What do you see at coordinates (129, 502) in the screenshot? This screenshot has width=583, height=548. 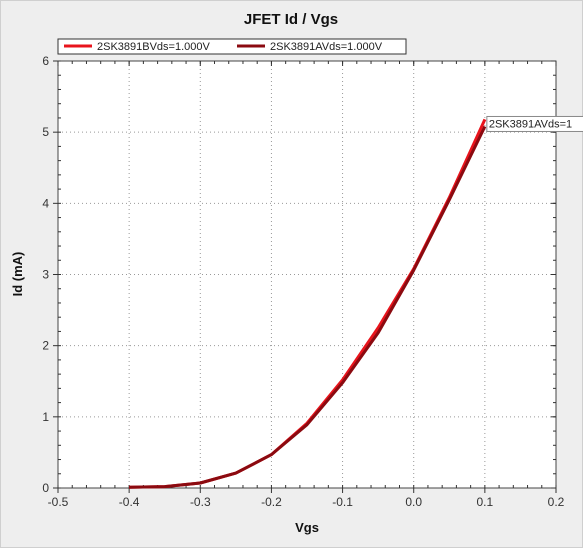 I see `x-tick-label: -0.4` at bounding box center [129, 502].